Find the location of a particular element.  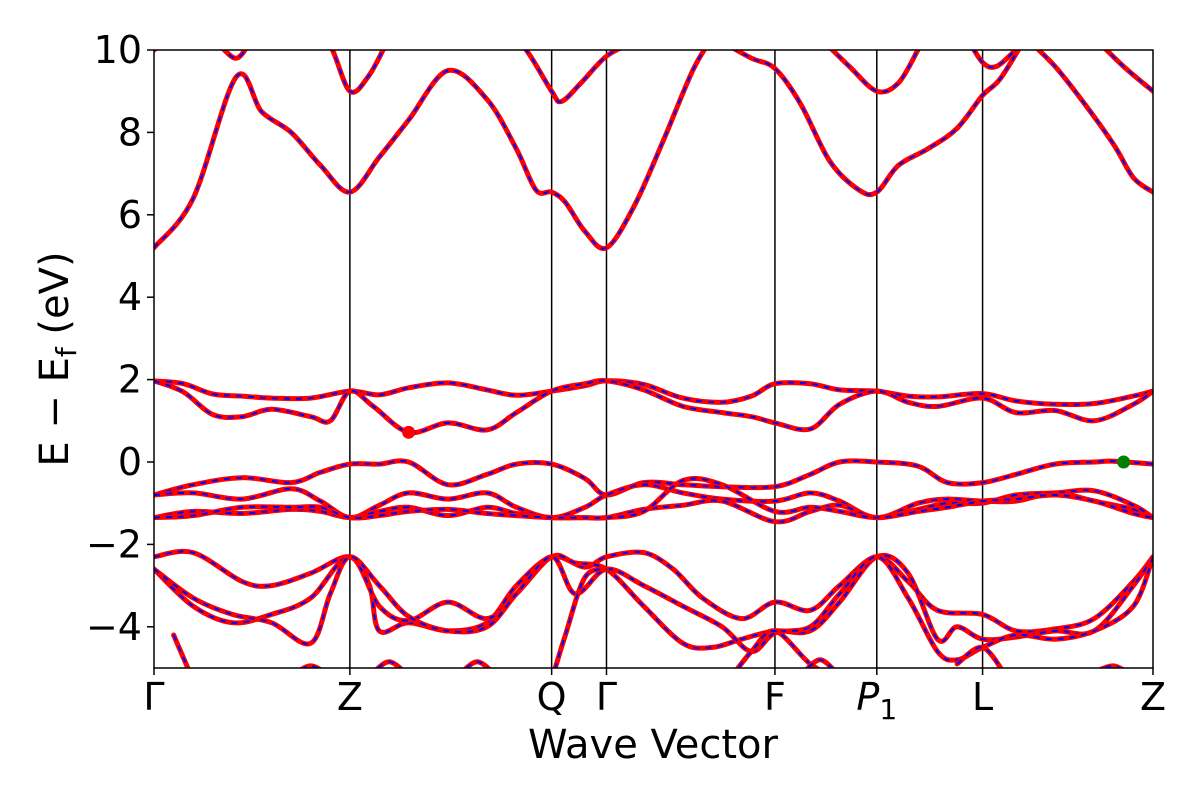

y-tick-label: 10 is located at coordinates (118, 50).